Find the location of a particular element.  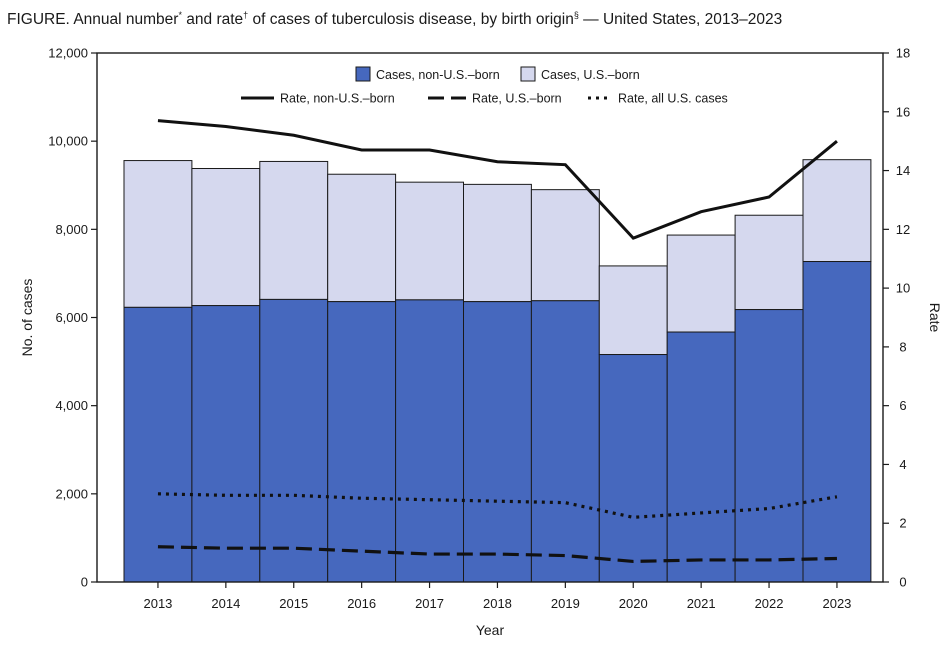

y2-axis-title: Rate is located at coordinates (935, 318).